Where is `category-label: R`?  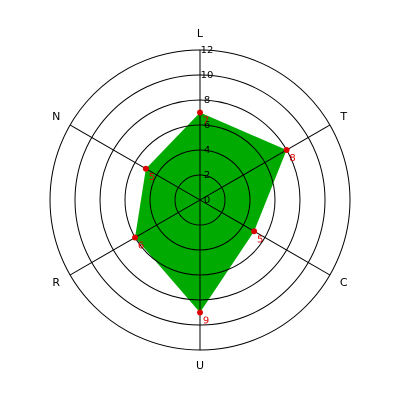 category-label: R is located at coordinates (56, 282).